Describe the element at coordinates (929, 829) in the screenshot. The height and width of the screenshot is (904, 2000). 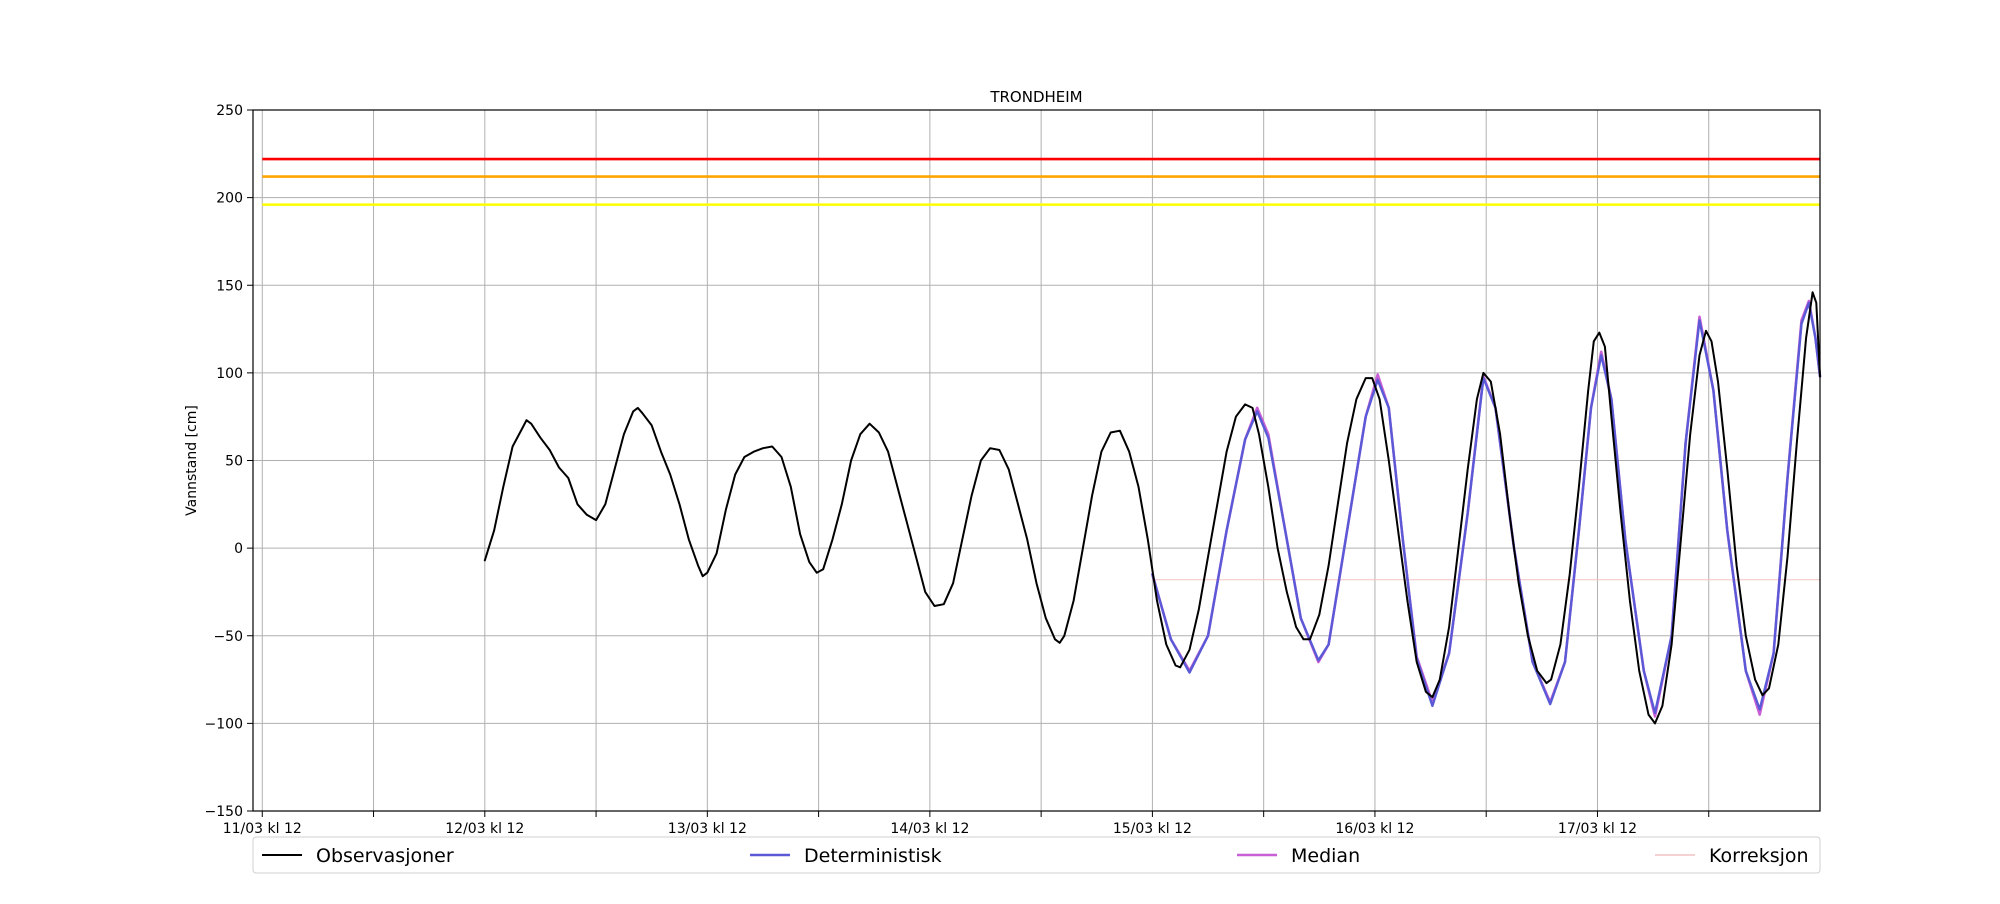
I see `x-tick-label: 14/03 kl 12` at that location.